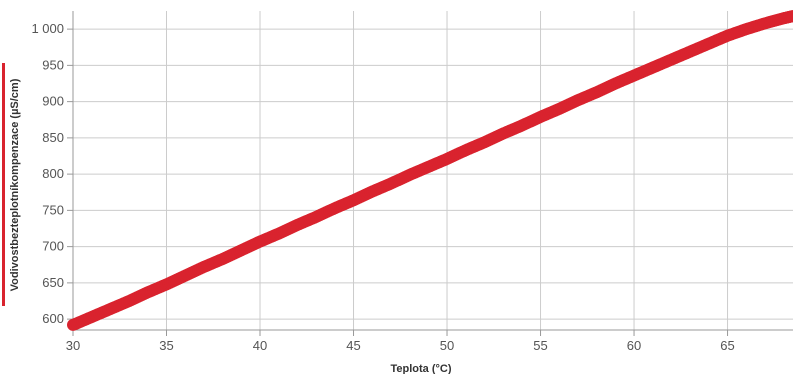 The width and height of the screenshot is (793, 374). I want to click on x-tick-label: 65, so click(727, 345).